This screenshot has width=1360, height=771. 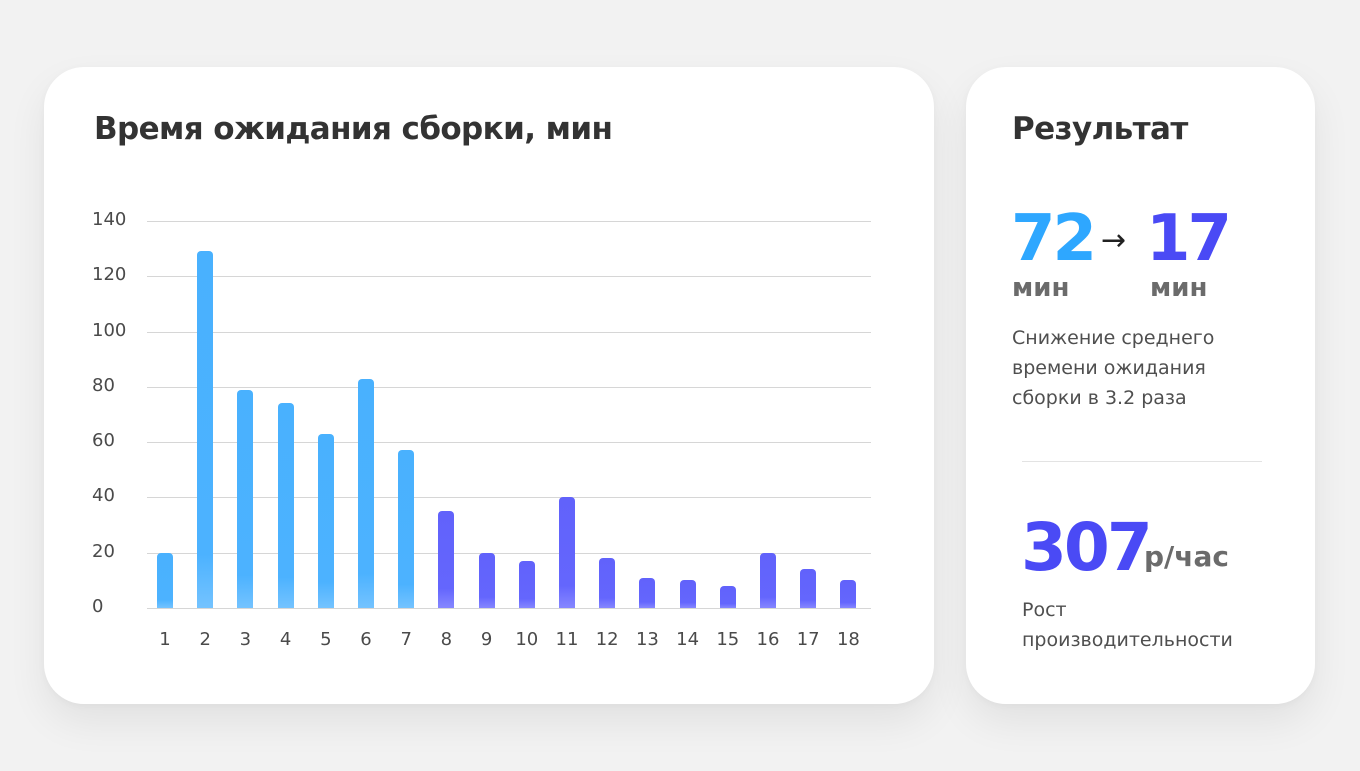 I want to click on x-axis-tick-label: 3, so click(x=245, y=639).